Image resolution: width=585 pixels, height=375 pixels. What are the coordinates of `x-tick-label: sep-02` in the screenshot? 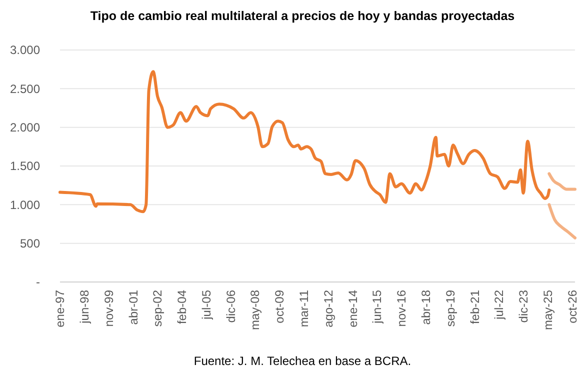 It's located at (157, 308).